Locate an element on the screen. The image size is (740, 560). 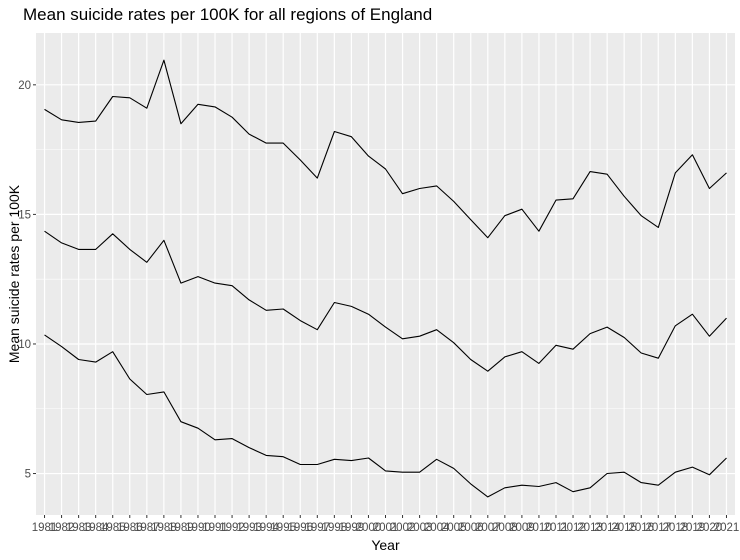
x-tick-label: 1988 is located at coordinates (164, 528).